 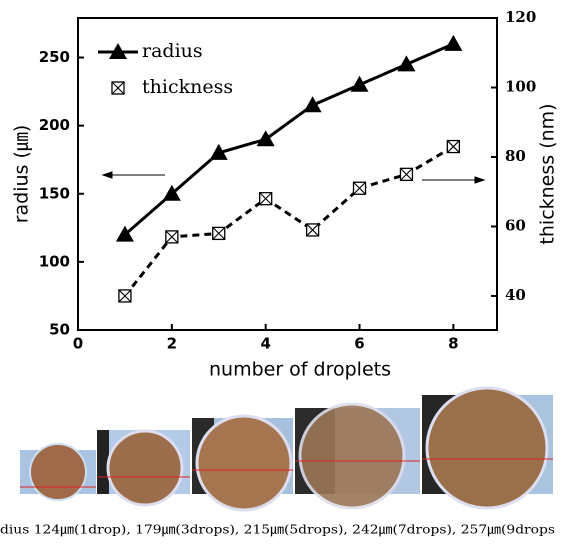 What do you see at coordinates (293, 177) in the screenshot?
I see `arrows` at bounding box center [293, 177].